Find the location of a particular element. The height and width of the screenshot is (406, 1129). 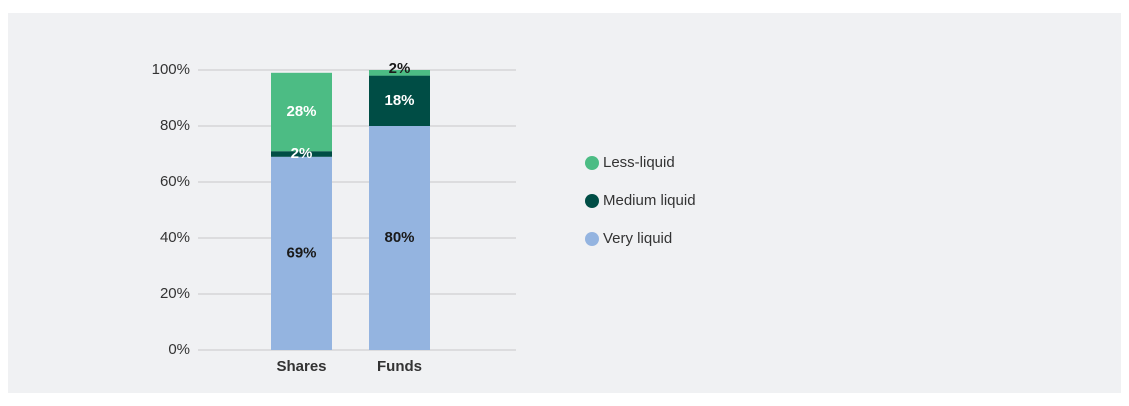

y-tick-label: 0% is located at coordinates (179, 349).